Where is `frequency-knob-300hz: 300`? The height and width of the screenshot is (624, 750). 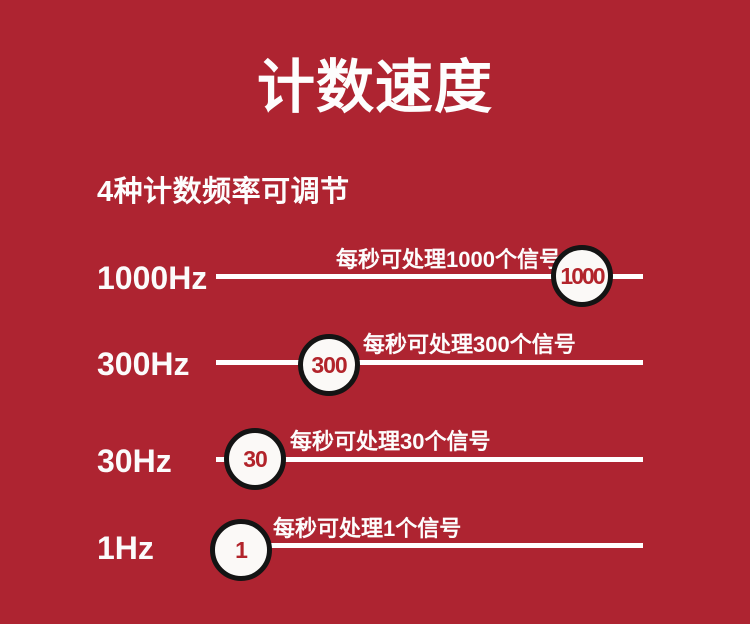 frequency-knob-300hz: 300 is located at coordinates (329, 365).